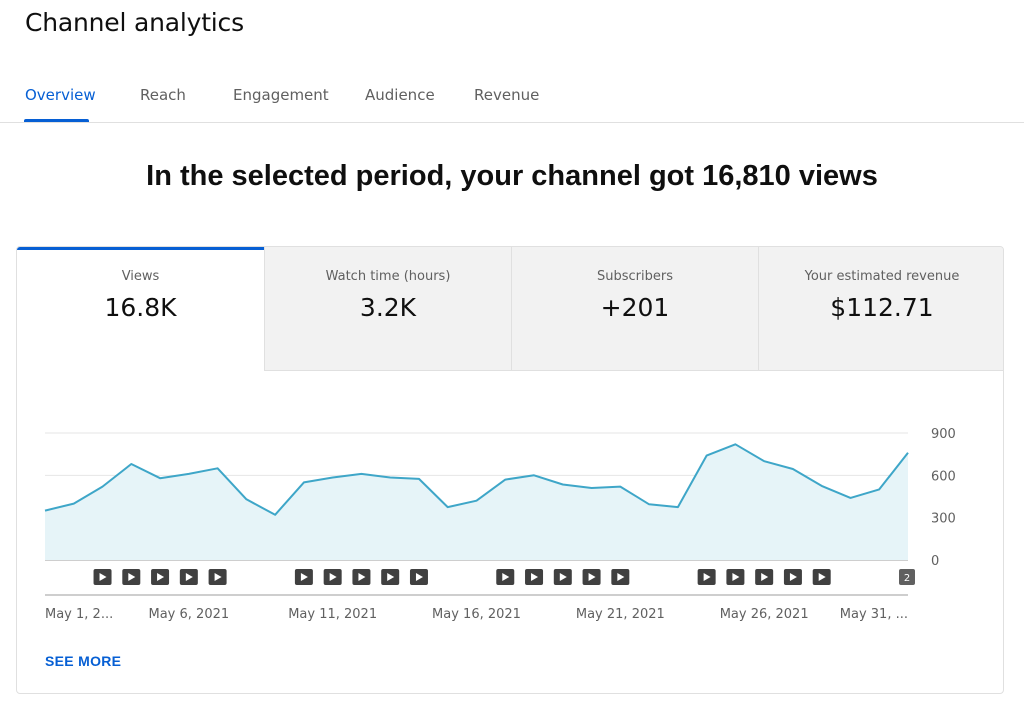 The height and width of the screenshot is (714, 1024). I want to click on metric-value: +201, so click(635, 307).